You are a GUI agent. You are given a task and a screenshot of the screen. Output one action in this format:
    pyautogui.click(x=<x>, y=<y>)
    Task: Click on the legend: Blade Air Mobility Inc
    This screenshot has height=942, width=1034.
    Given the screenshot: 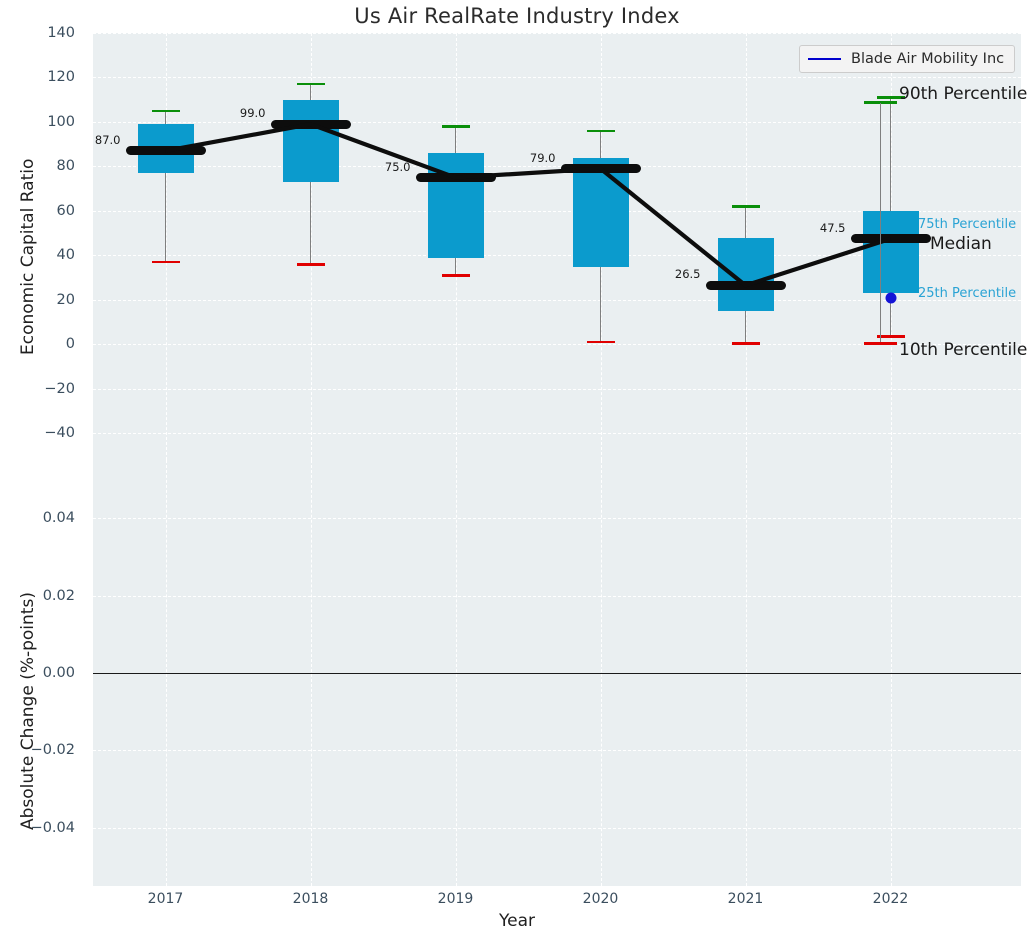 What is the action you would take?
    pyautogui.click(x=907, y=59)
    